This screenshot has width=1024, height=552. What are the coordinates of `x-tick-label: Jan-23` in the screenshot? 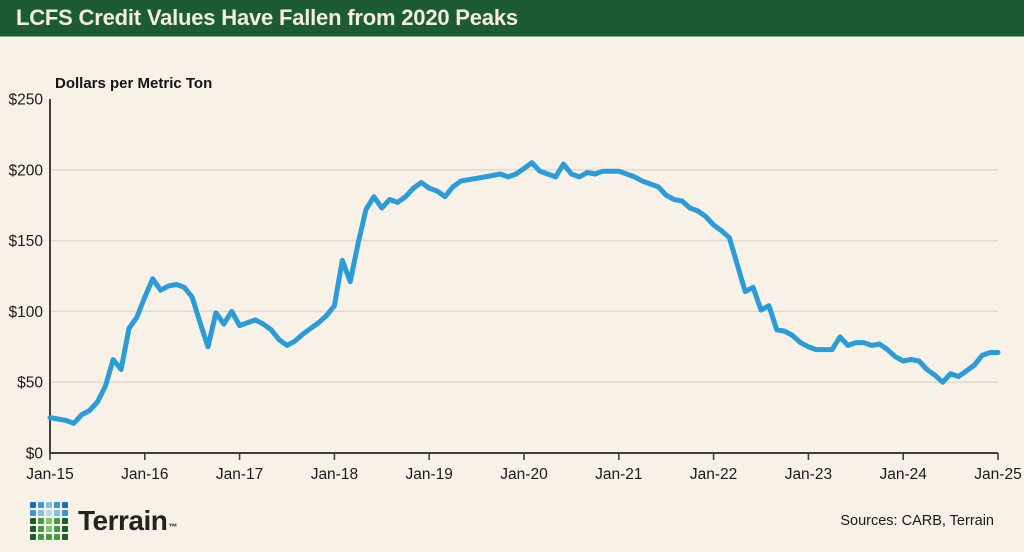 It's located at (808, 474).